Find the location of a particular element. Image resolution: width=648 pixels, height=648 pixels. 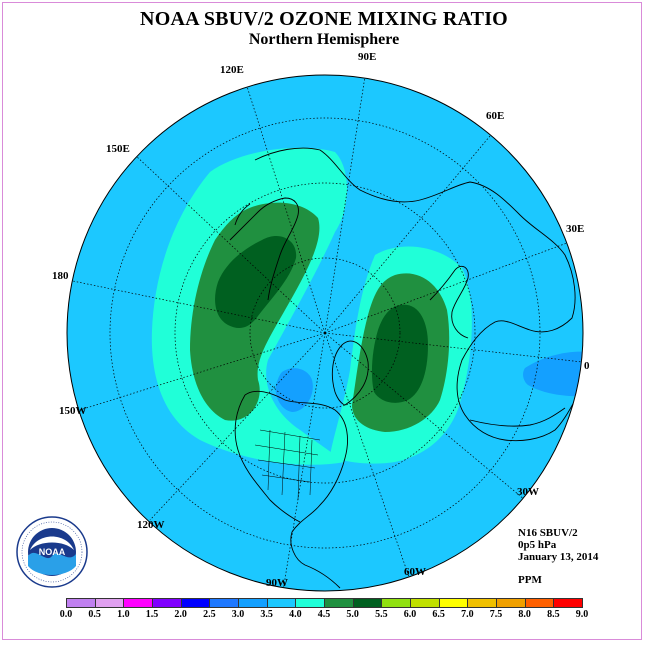

colorbar-tick-label: 7.0 is located at coordinates (467, 614).